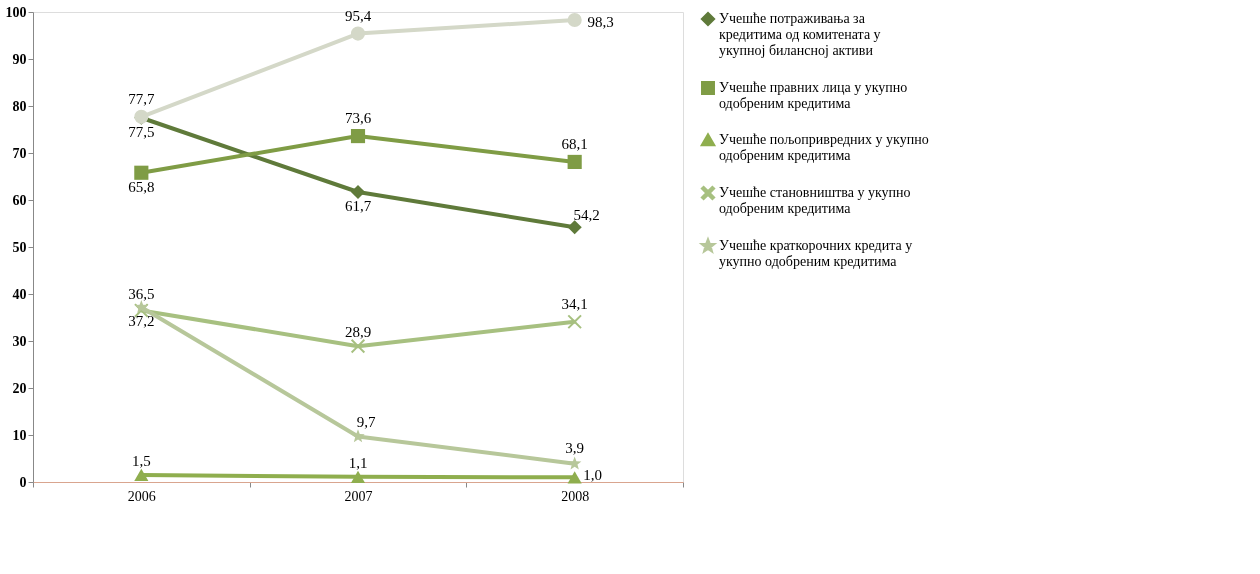 Image resolution: width=1260 pixels, height=574 pixels. Describe the element at coordinates (575, 447) in the screenshot. I see `data-label: 3,9` at that location.